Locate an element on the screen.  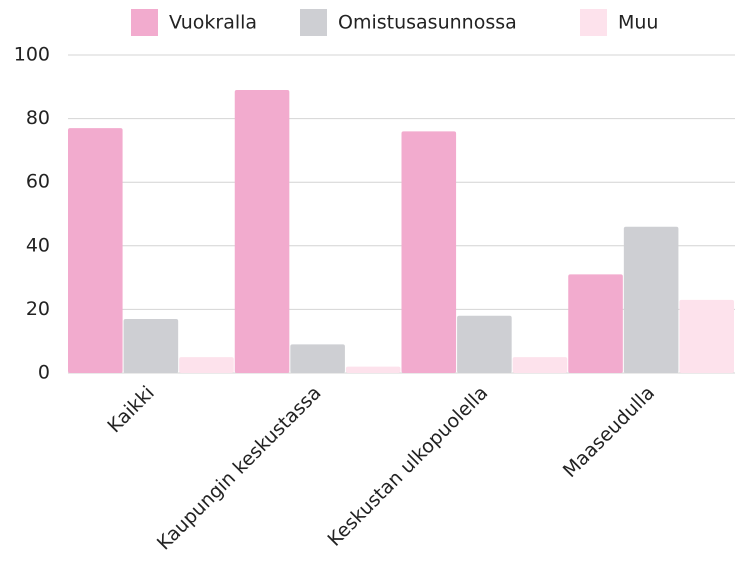
legend-label: Vuokralla is located at coordinates (213, 23).